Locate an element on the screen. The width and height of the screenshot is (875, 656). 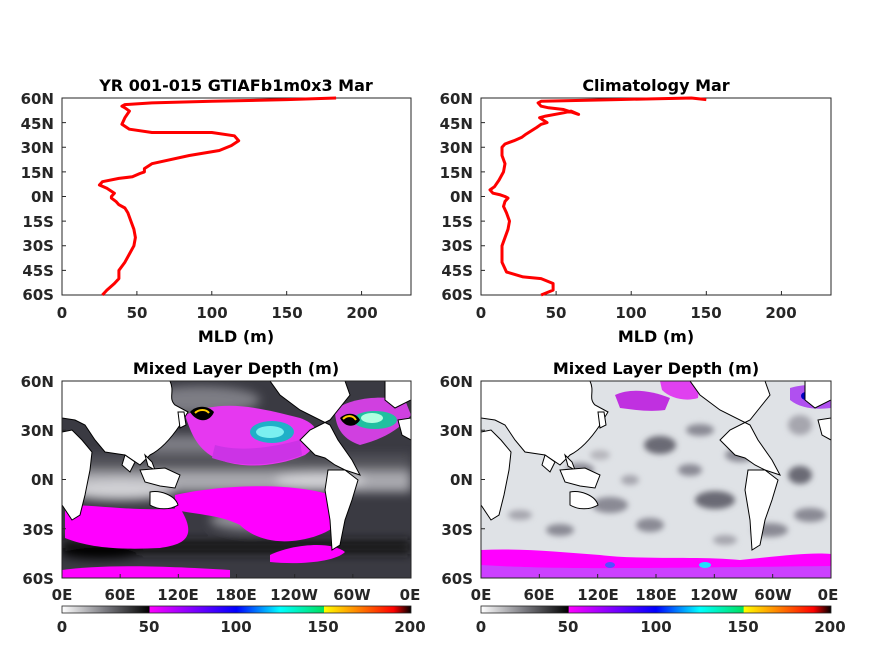
map-climatology-title: Mixed Layer Depth (m) is located at coordinates (656, 368).